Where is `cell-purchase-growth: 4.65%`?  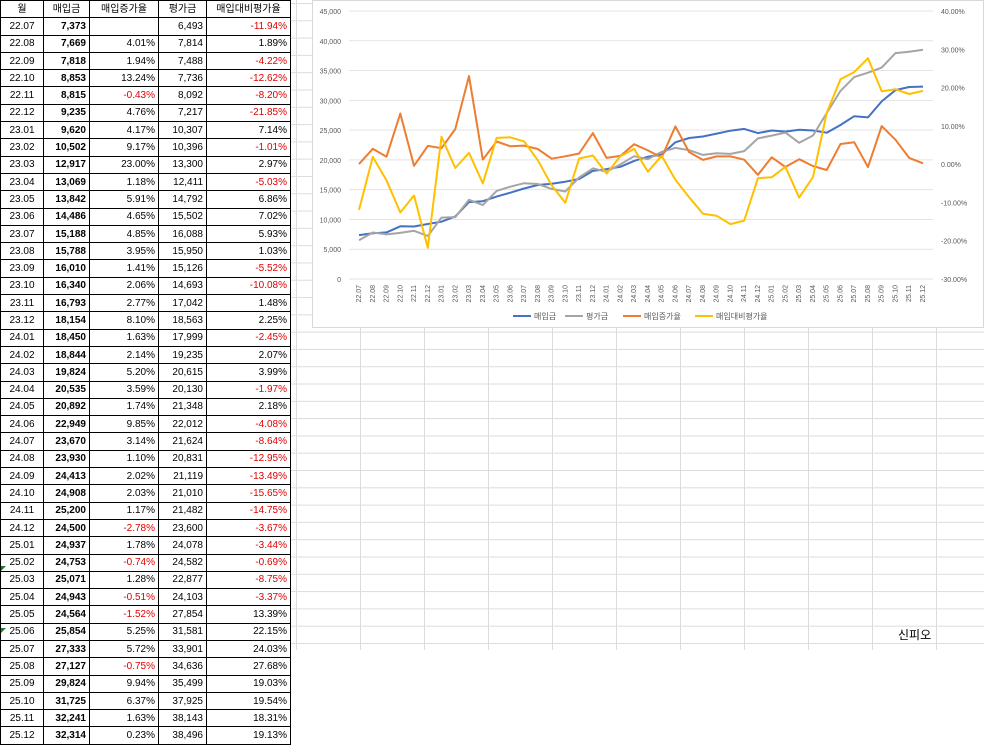 cell-purchase-growth: 4.65% is located at coordinates (124, 216).